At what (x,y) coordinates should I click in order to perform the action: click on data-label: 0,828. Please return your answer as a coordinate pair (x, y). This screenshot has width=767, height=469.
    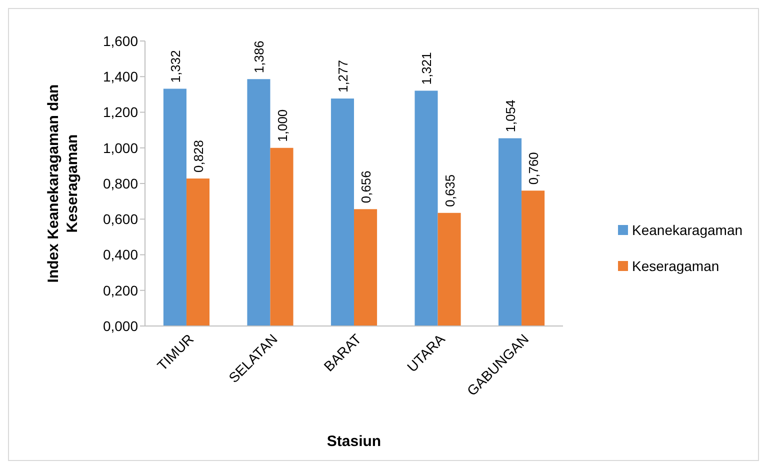
    Looking at the image, I should click on (198, 156).